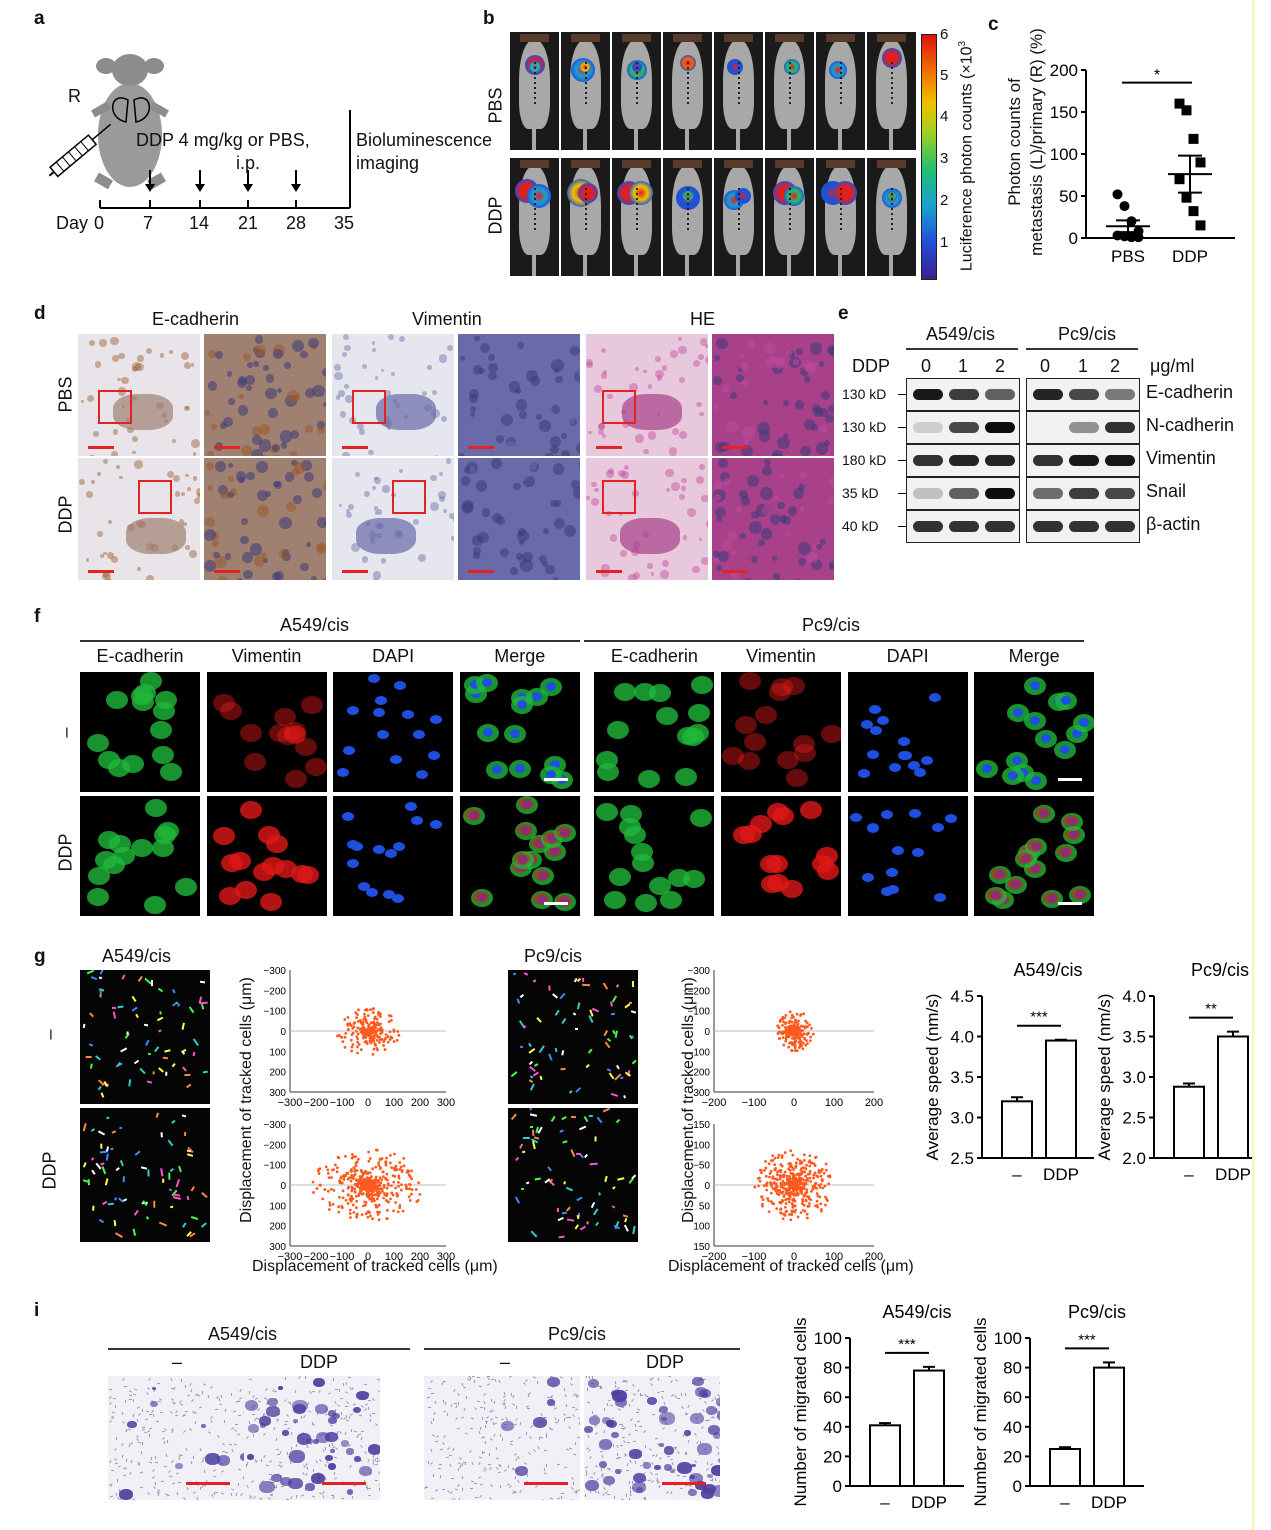  Describe the element at coordinates (1138, 237) in the screenshot. I see `data-point-pbs` at that location.